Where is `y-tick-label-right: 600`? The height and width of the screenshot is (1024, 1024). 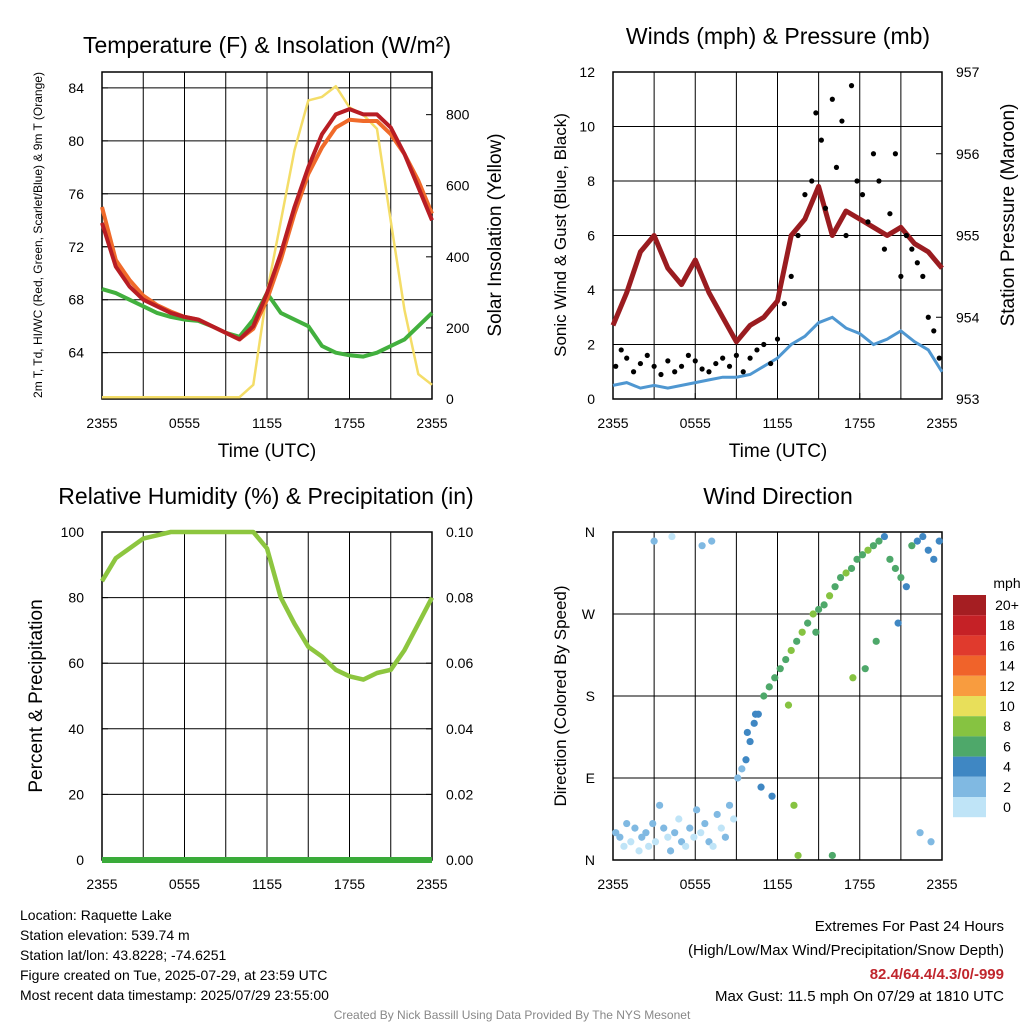
y-tick-label-right: 600 is located at coordinates (458, 186).